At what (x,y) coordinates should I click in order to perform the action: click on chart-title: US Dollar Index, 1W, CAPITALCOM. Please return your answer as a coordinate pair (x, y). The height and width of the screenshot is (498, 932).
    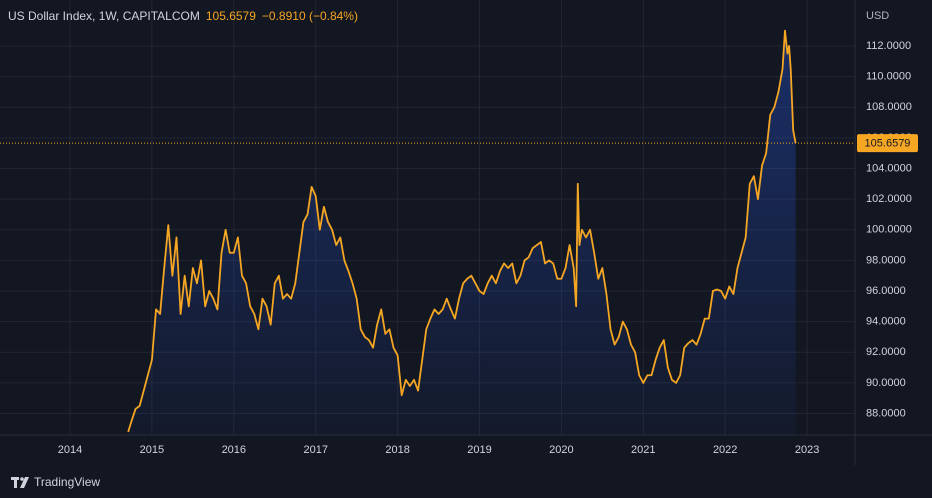
    Looking at the image, I should click on (104, 16).